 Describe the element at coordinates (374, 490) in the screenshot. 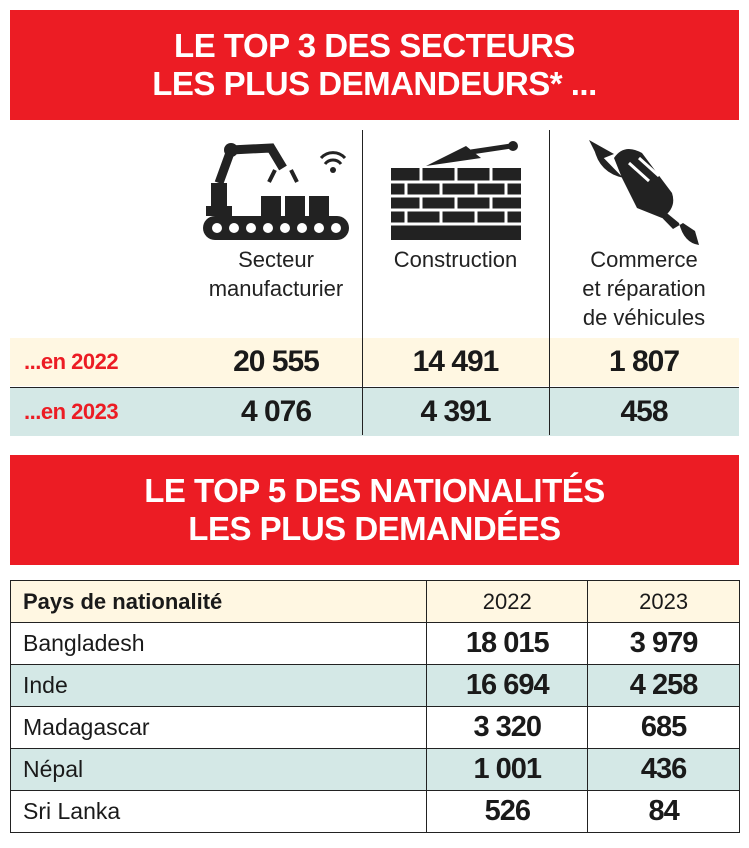

I see `nationalities-title-line1: LE TOP 5 DES NATIONALITÉS` at that location.